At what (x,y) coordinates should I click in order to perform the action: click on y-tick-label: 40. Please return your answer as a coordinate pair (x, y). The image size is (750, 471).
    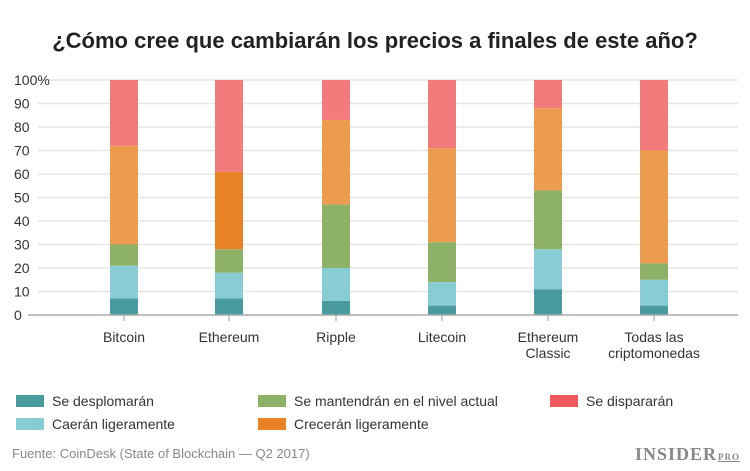
    Looking at the image, I should click on (22, 221).